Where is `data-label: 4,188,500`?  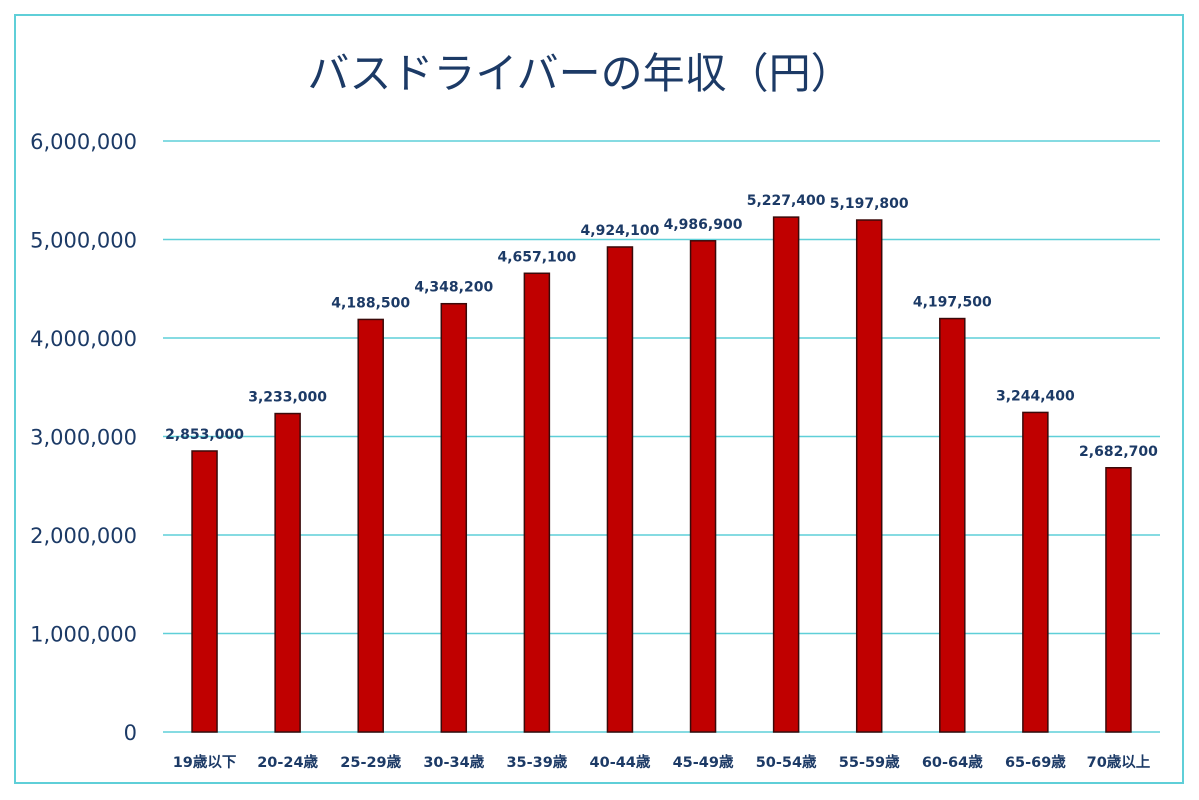 data-label: 4,188,500 is located at coordinates (370, 303).